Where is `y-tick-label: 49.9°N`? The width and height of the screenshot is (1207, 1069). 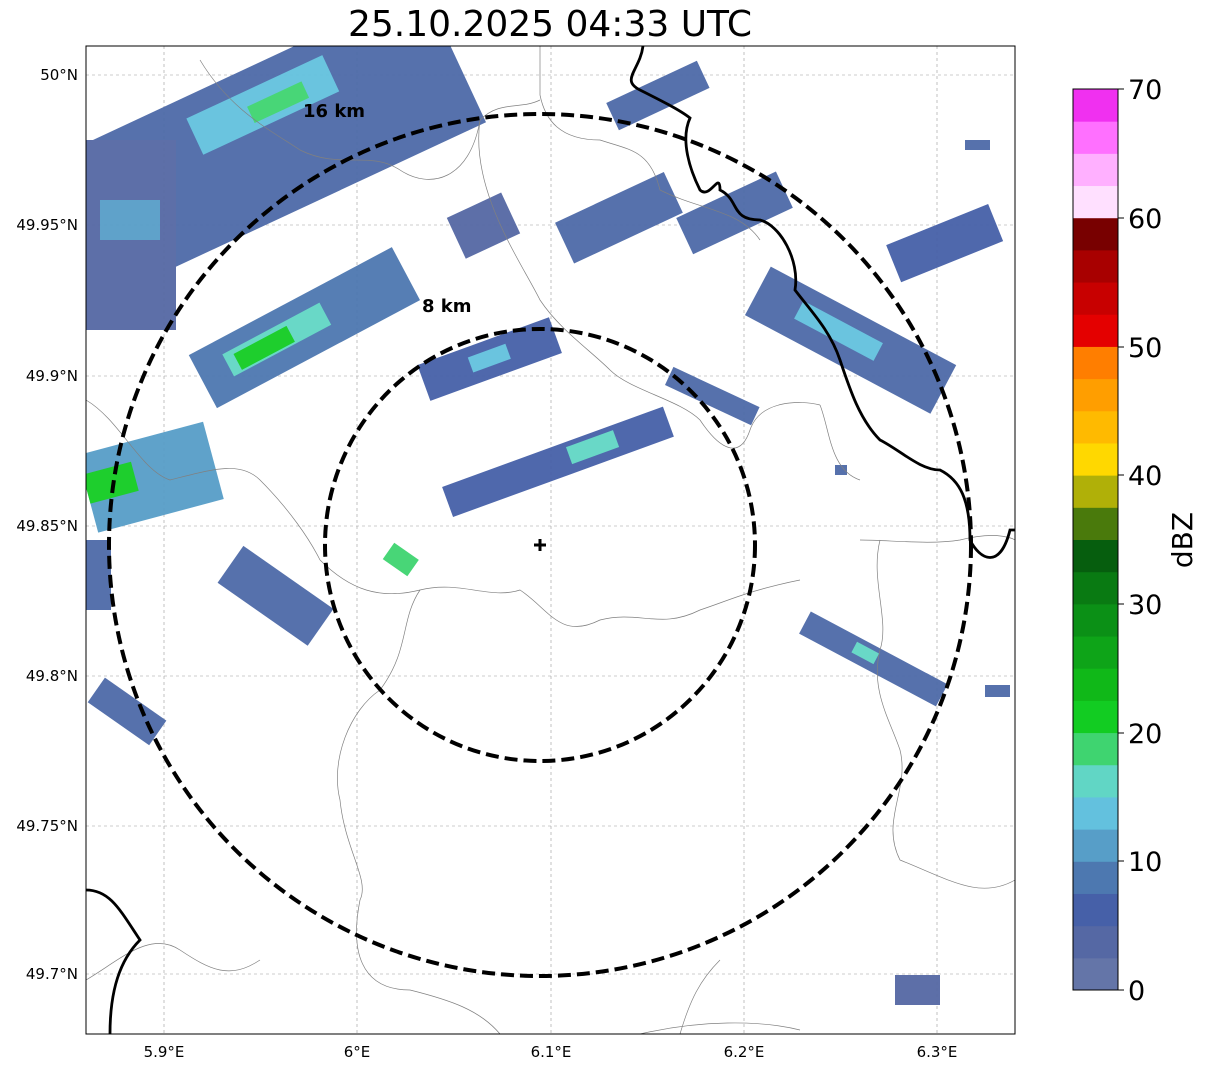 y-tick-label: 49.9°N is located at coordinates (52, 376).